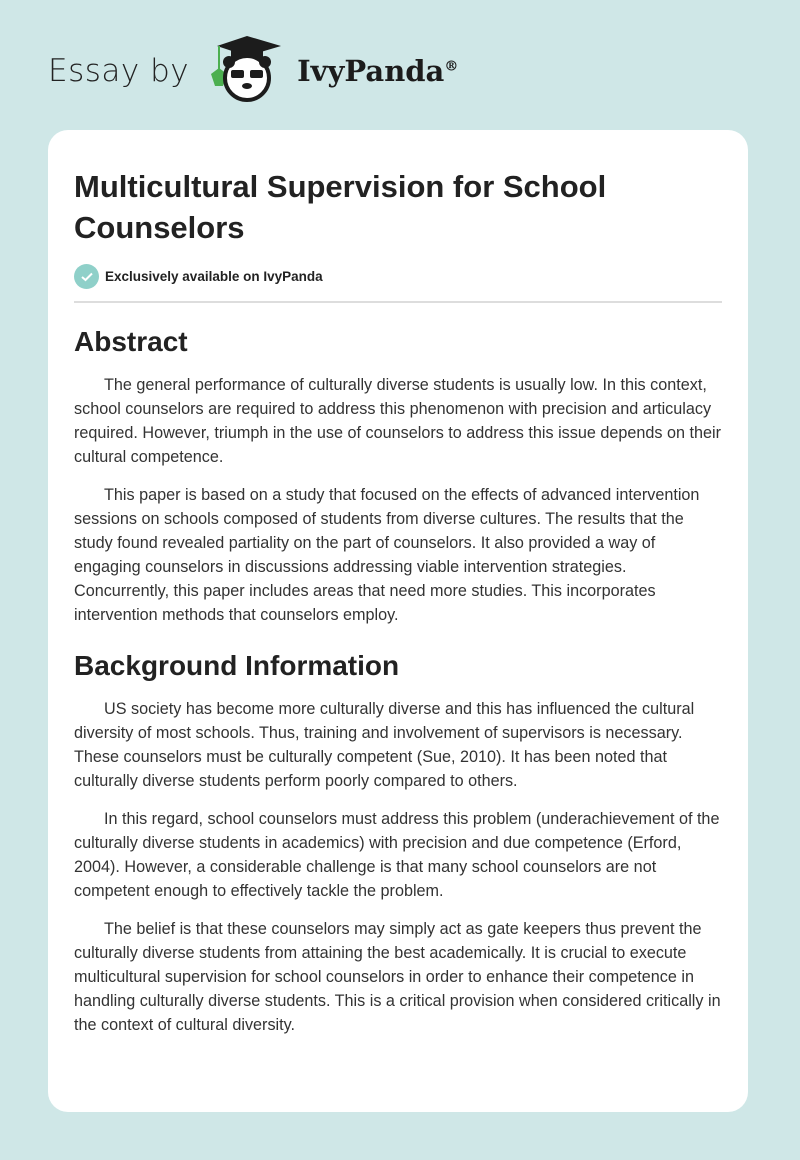 This screenshot has width=800, height=1160. What do you see at coordinates (119, 71) in the screenshot?
I see `essay-by-label: Essay by` at bounding box center [119, 71].